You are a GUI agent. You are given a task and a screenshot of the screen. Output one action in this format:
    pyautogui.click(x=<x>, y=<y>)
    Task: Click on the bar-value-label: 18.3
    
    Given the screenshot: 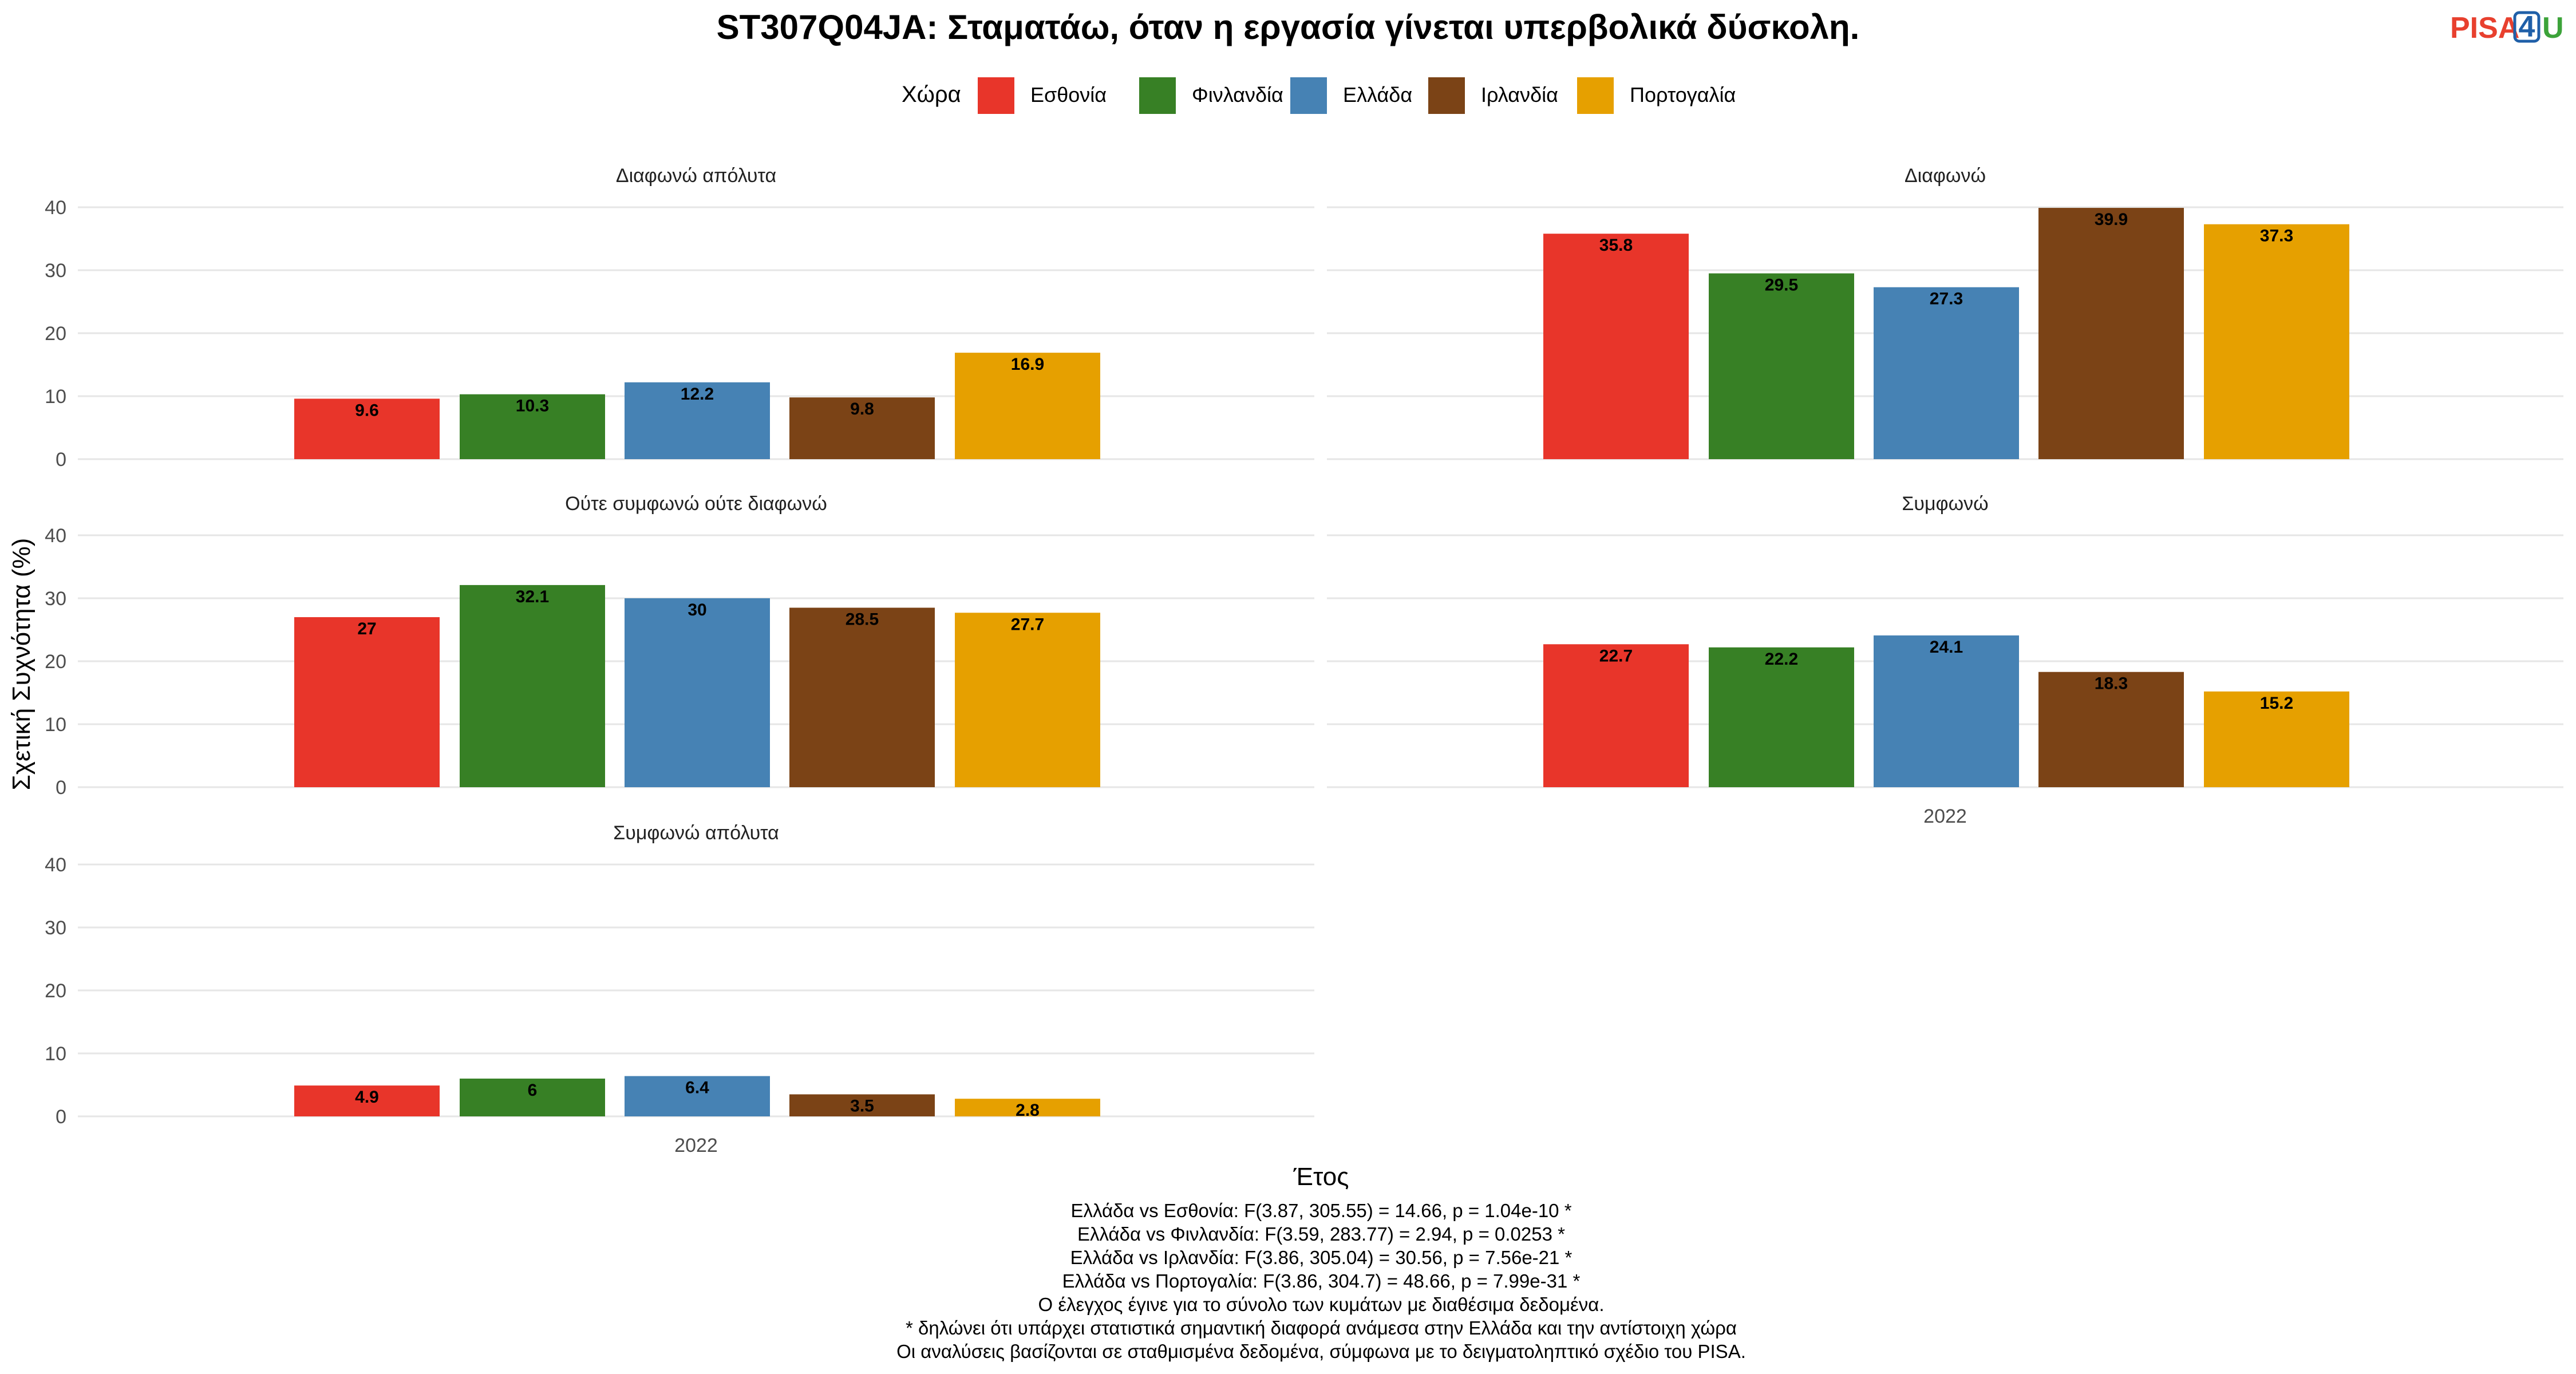 What is the action you would take?
    pyautogui.click(x=2111, y=683)
    